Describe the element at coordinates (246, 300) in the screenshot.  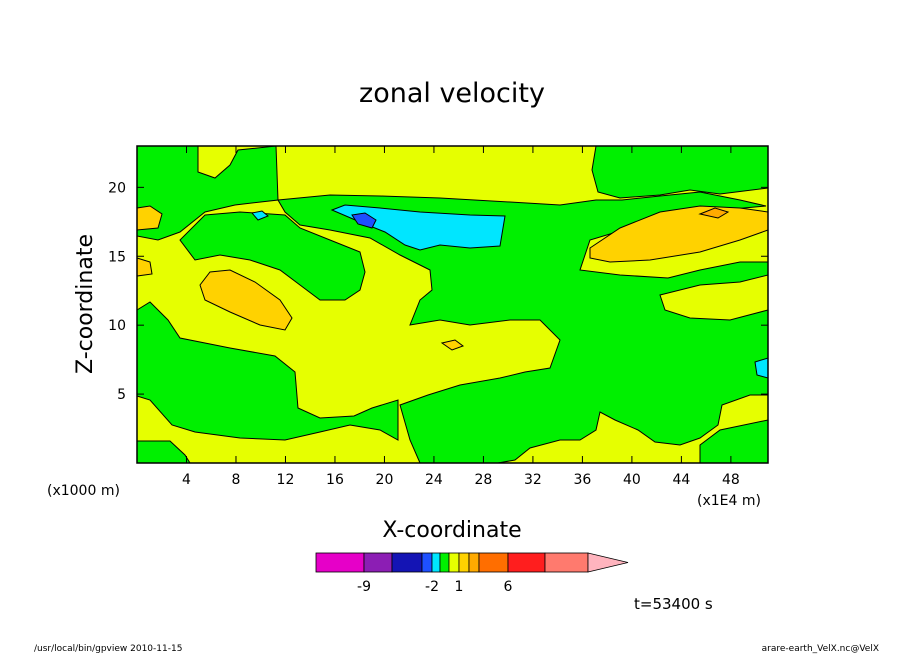
I see `region-orange-left` at that location.